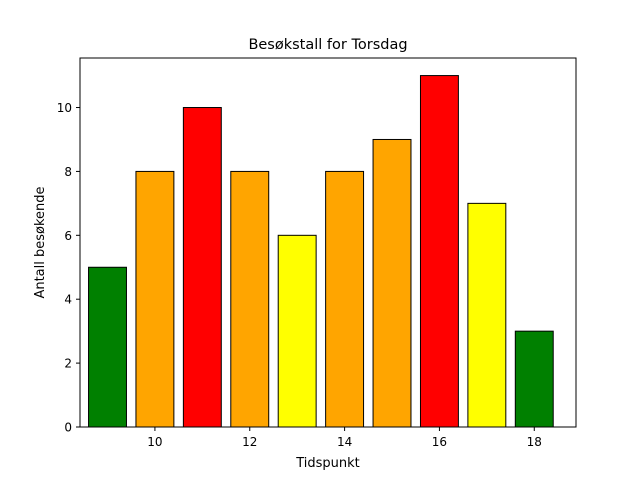 Image resolution: width=640 pixels, height=484 pixels. Describe the element at coordinates (68, 236) in the screenshot. I see `y-tick-label: 6` at that location.